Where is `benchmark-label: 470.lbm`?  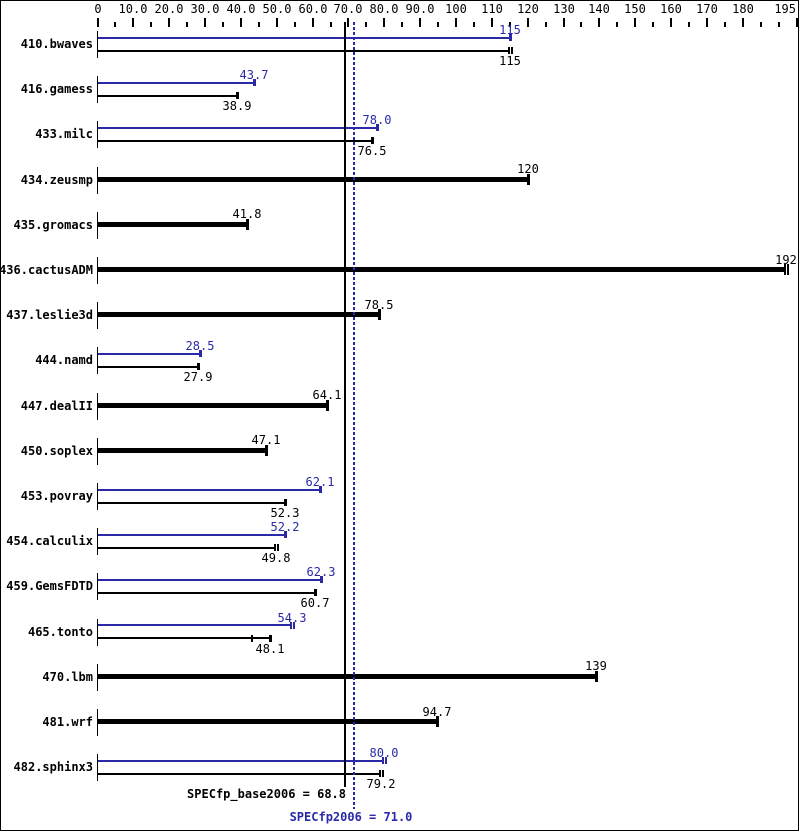
benchmark-label: 470.lbm is located at coordinates (67, 677).